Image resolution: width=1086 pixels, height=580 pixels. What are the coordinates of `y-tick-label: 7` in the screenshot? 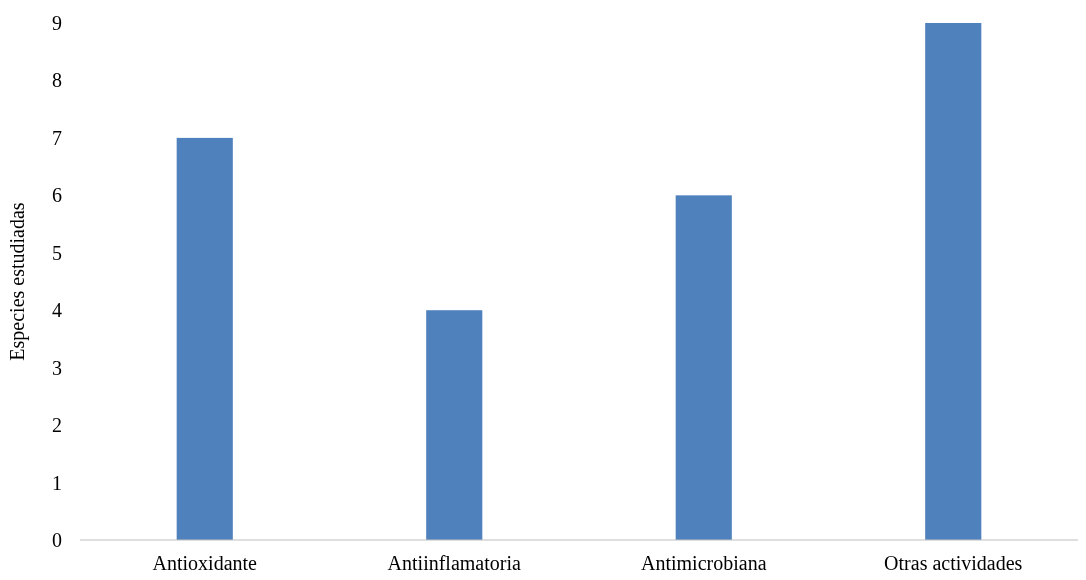 It's located at (57, 137).